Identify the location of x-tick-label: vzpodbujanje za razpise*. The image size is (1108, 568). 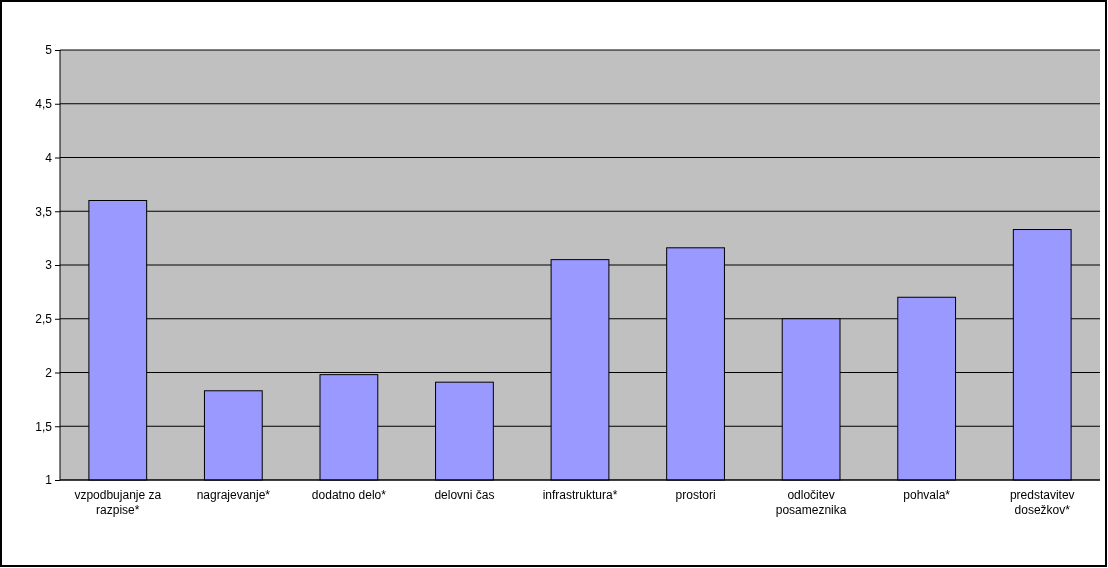
(118, 502).